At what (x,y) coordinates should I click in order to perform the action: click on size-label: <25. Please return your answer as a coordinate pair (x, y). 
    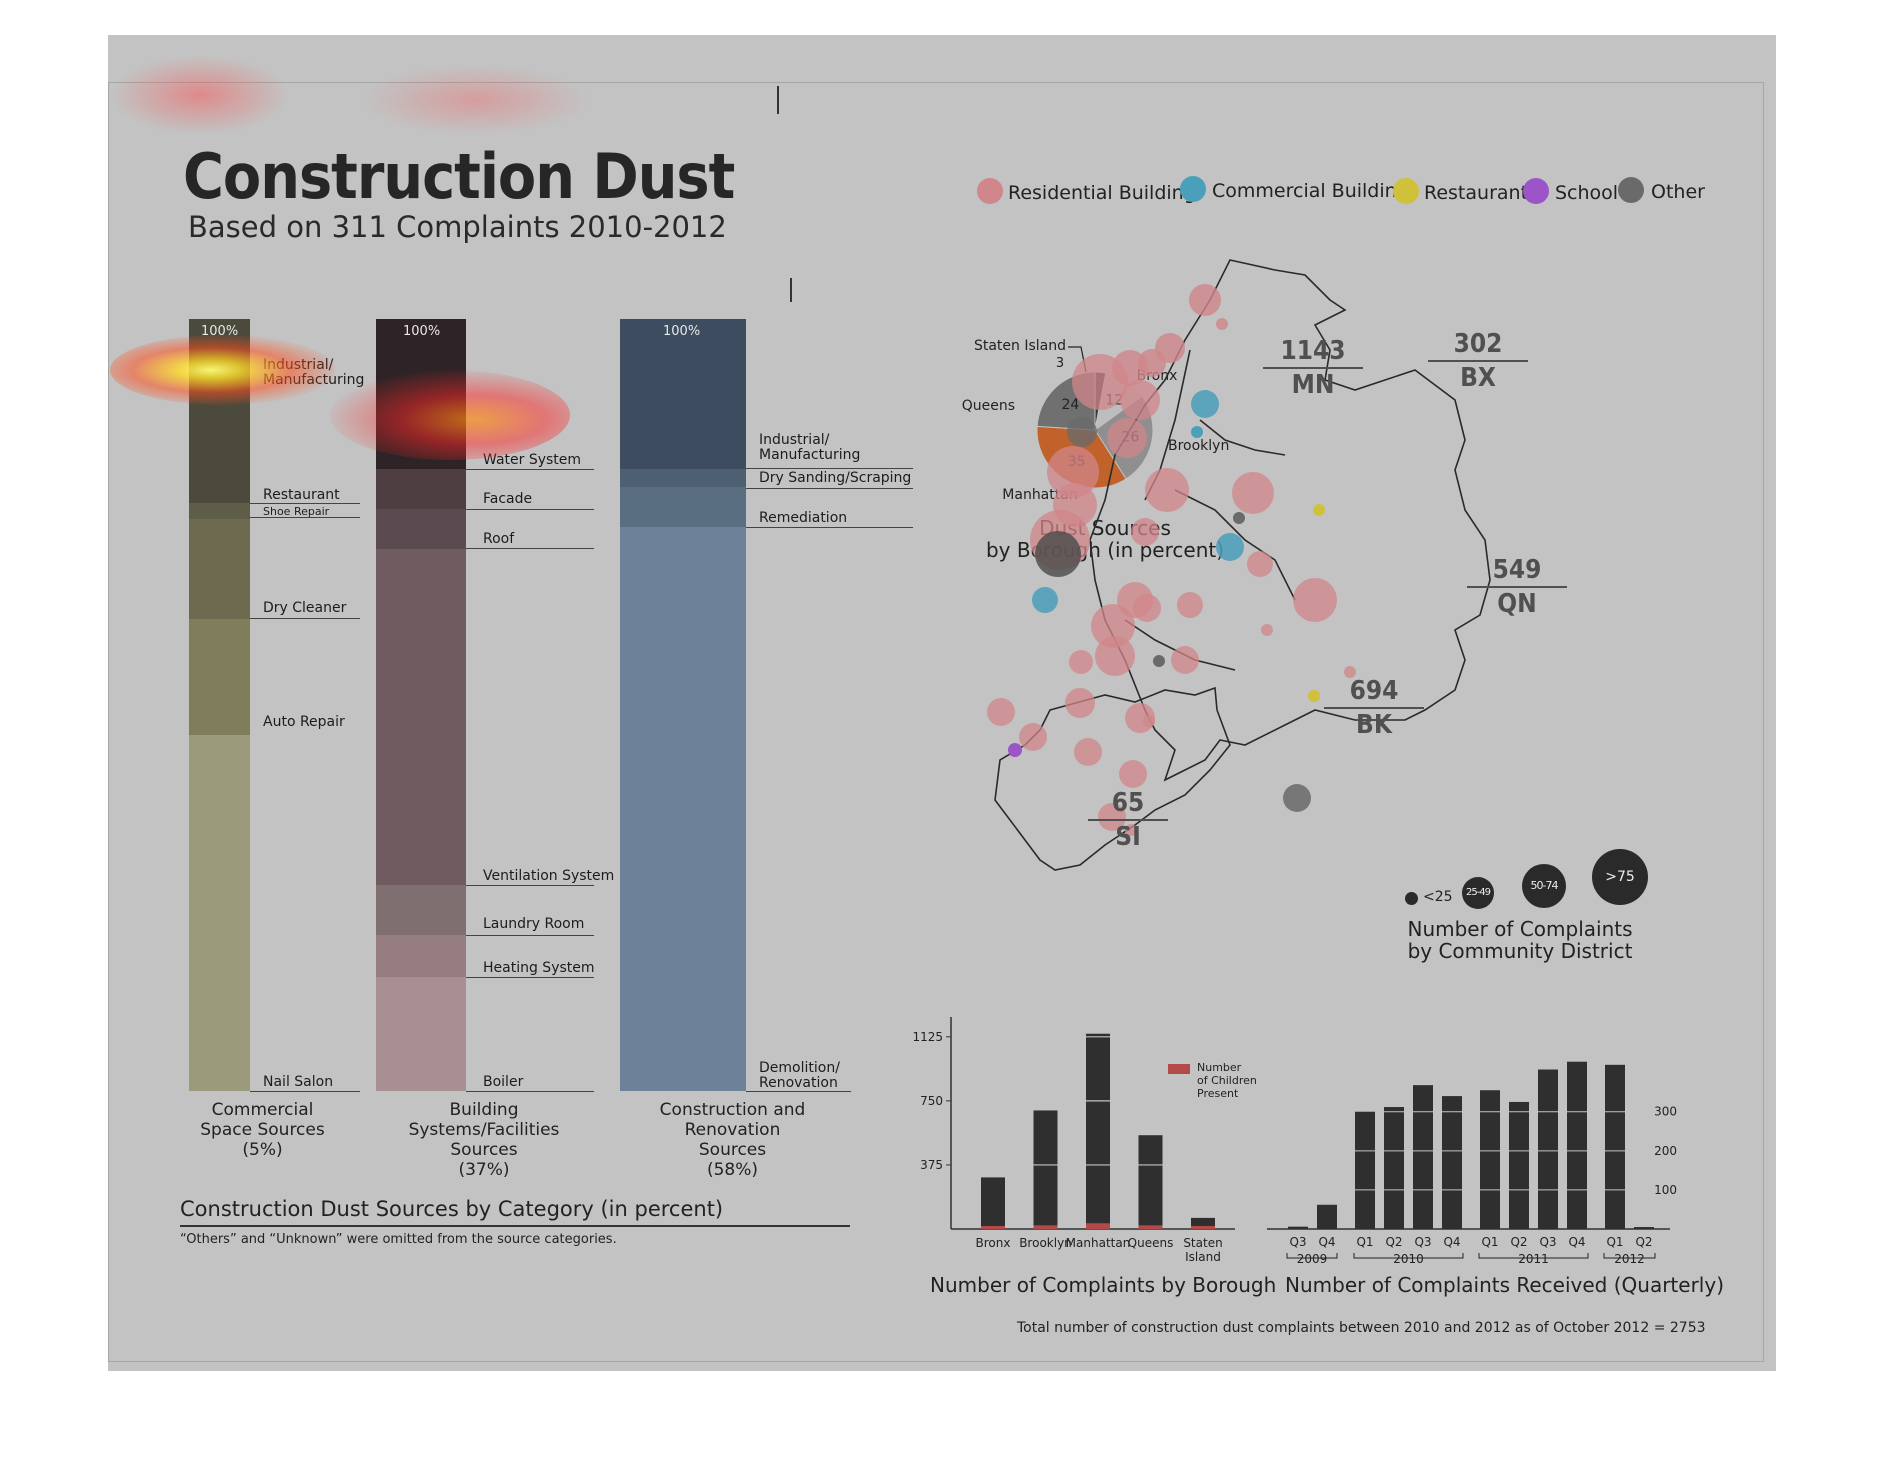
    Looking at the image, I should click on (1438, 897).